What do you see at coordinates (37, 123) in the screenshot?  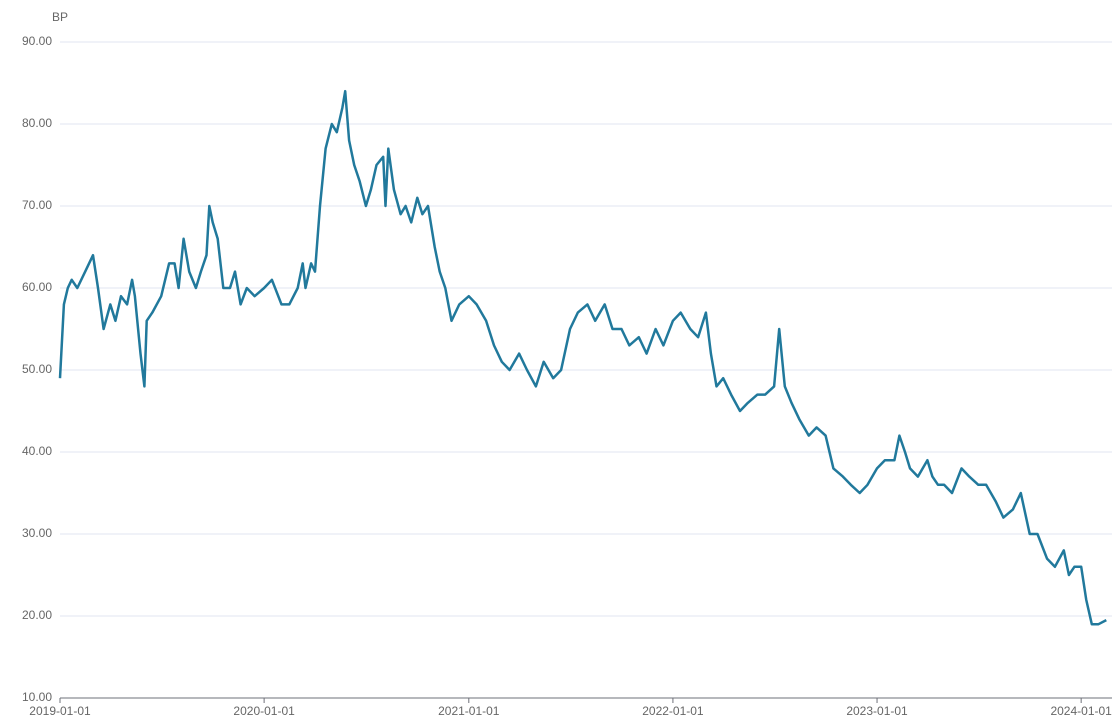 I see `y-tick-label: 80.00` at bounding box center [37, 123].